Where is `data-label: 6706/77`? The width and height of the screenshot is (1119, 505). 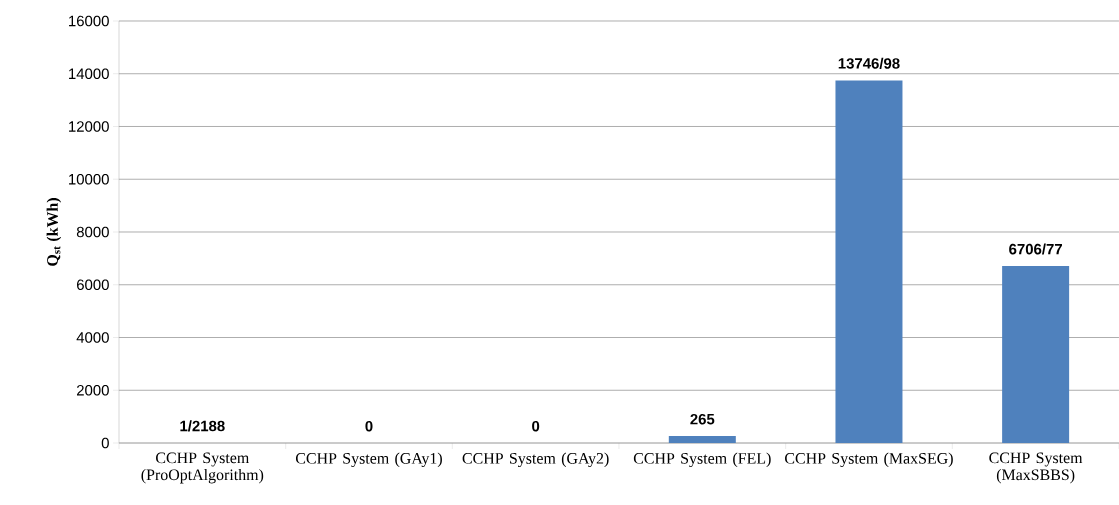 data-label: 6706/77 is located at coordinates (1035, 249).